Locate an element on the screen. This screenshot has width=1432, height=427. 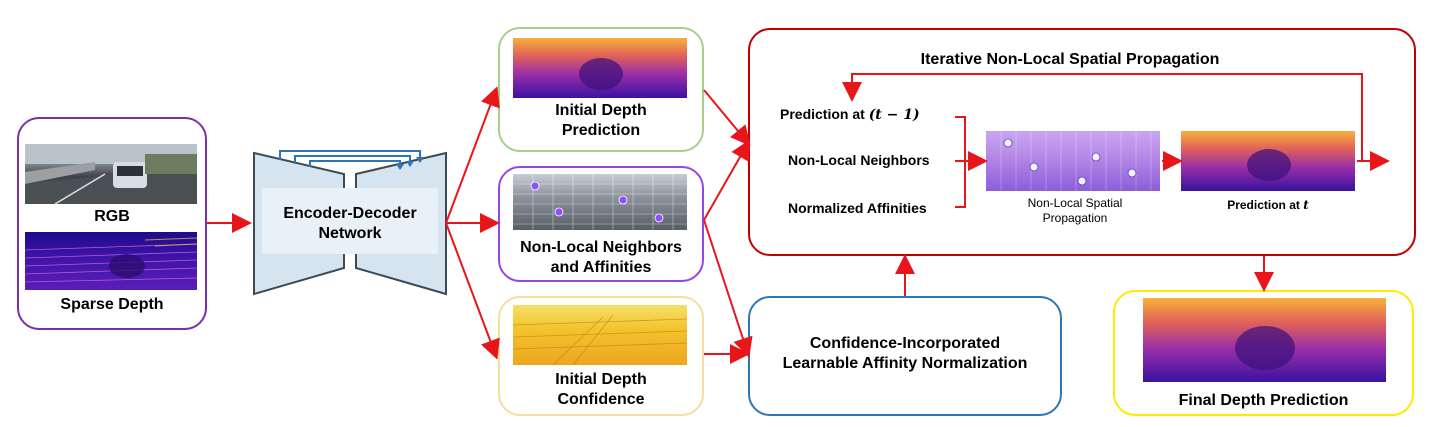
arrow-neighbors-to-propagation is located at coordinates (726, 180).